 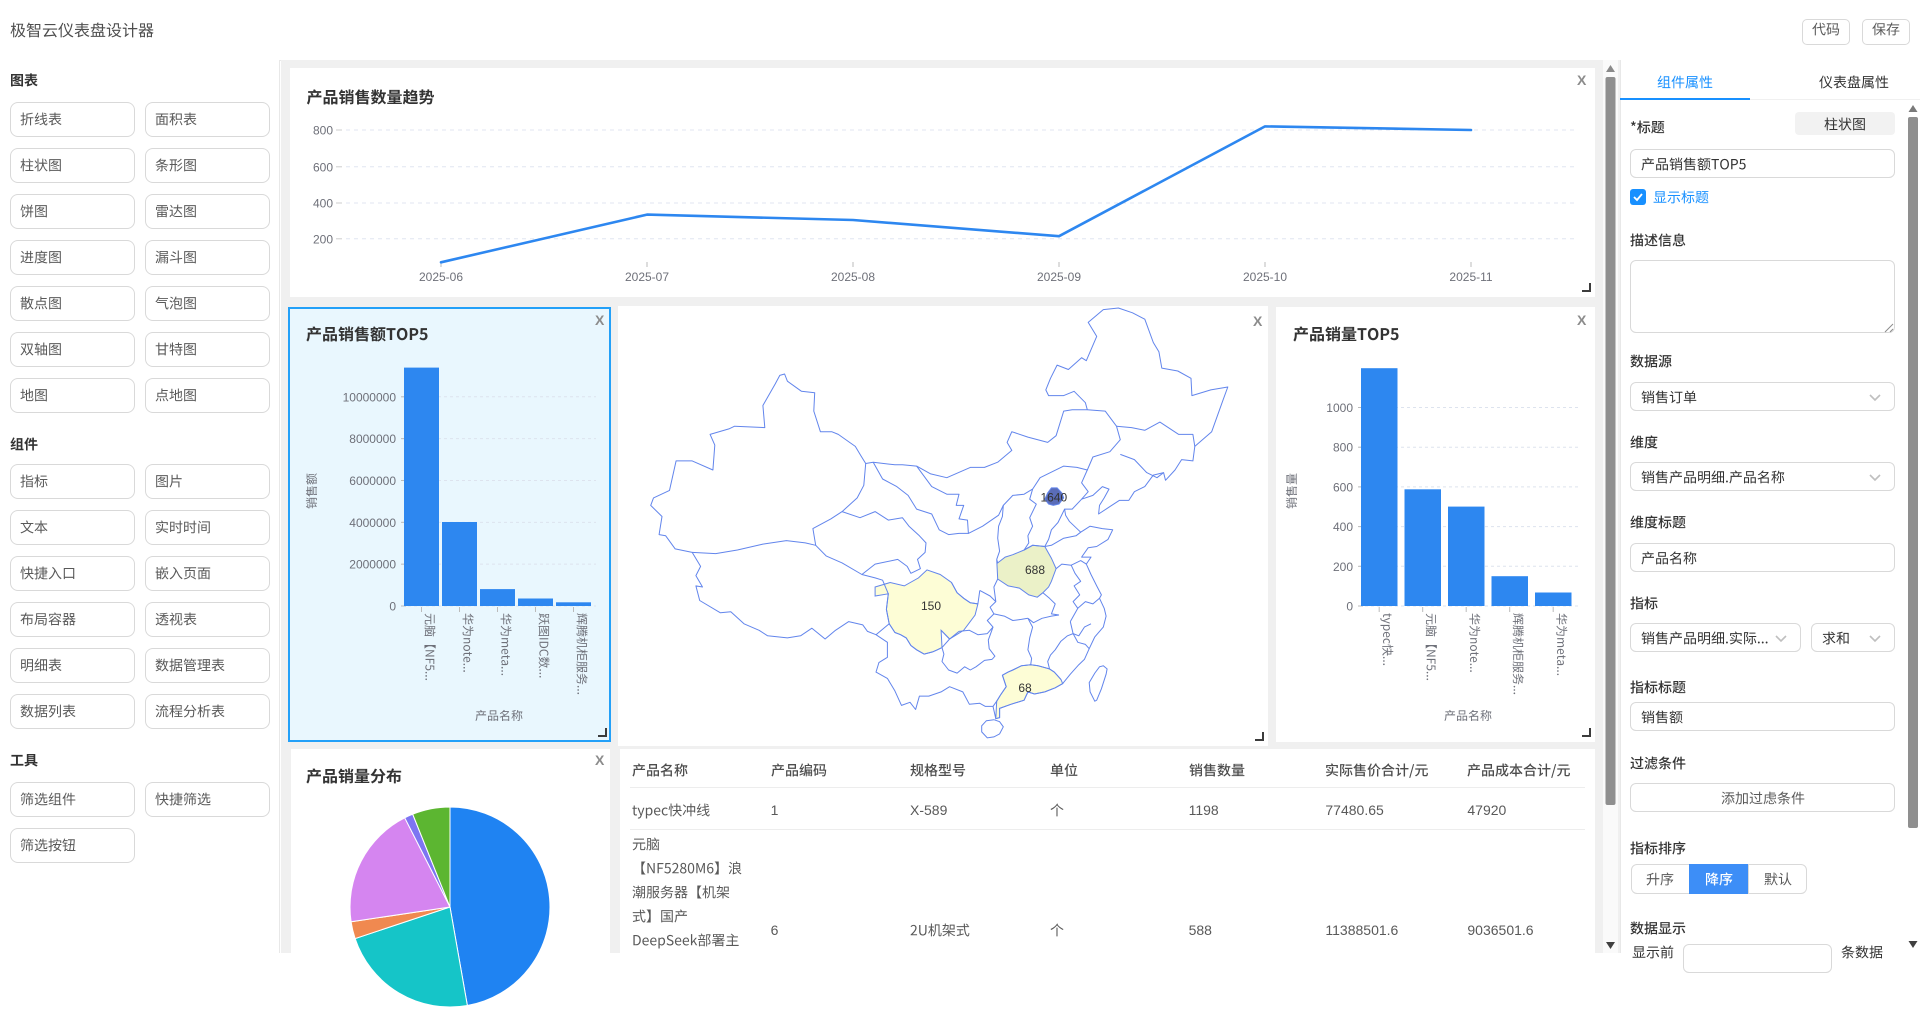 What do you see at coordinates (647, 277) in the screenshot?
I see `svg-text: 2025-07` at bounding box center [647, 277].